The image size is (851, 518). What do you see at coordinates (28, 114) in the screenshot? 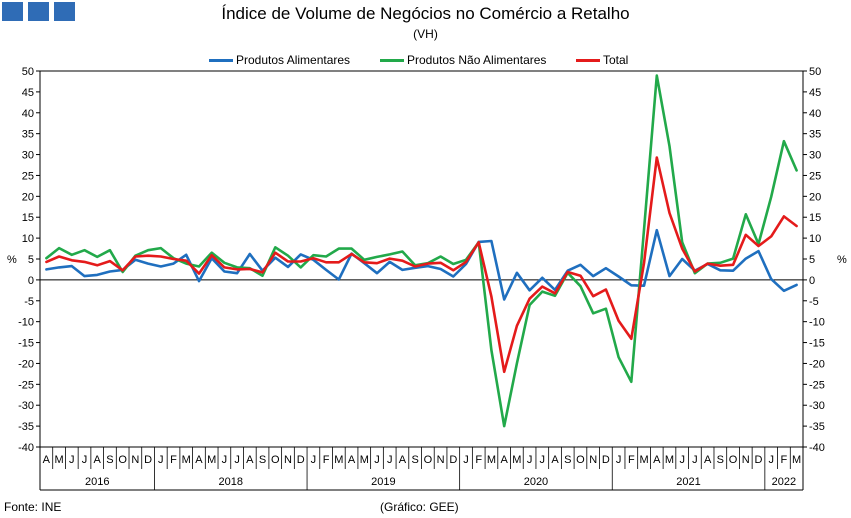
I see `y-tick-label-left: 40` at bounding box center [28, 114].